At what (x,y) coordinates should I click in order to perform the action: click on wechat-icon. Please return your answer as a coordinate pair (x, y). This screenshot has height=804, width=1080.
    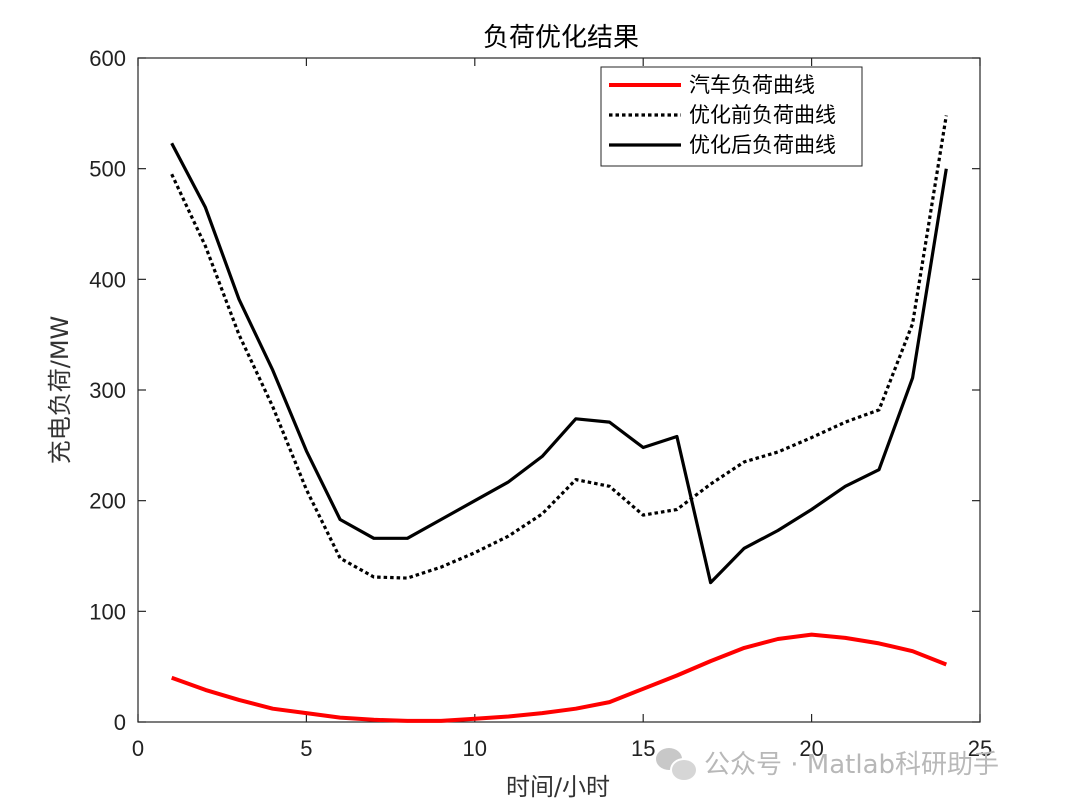
    Looking at the image, I should click on (677, 764).